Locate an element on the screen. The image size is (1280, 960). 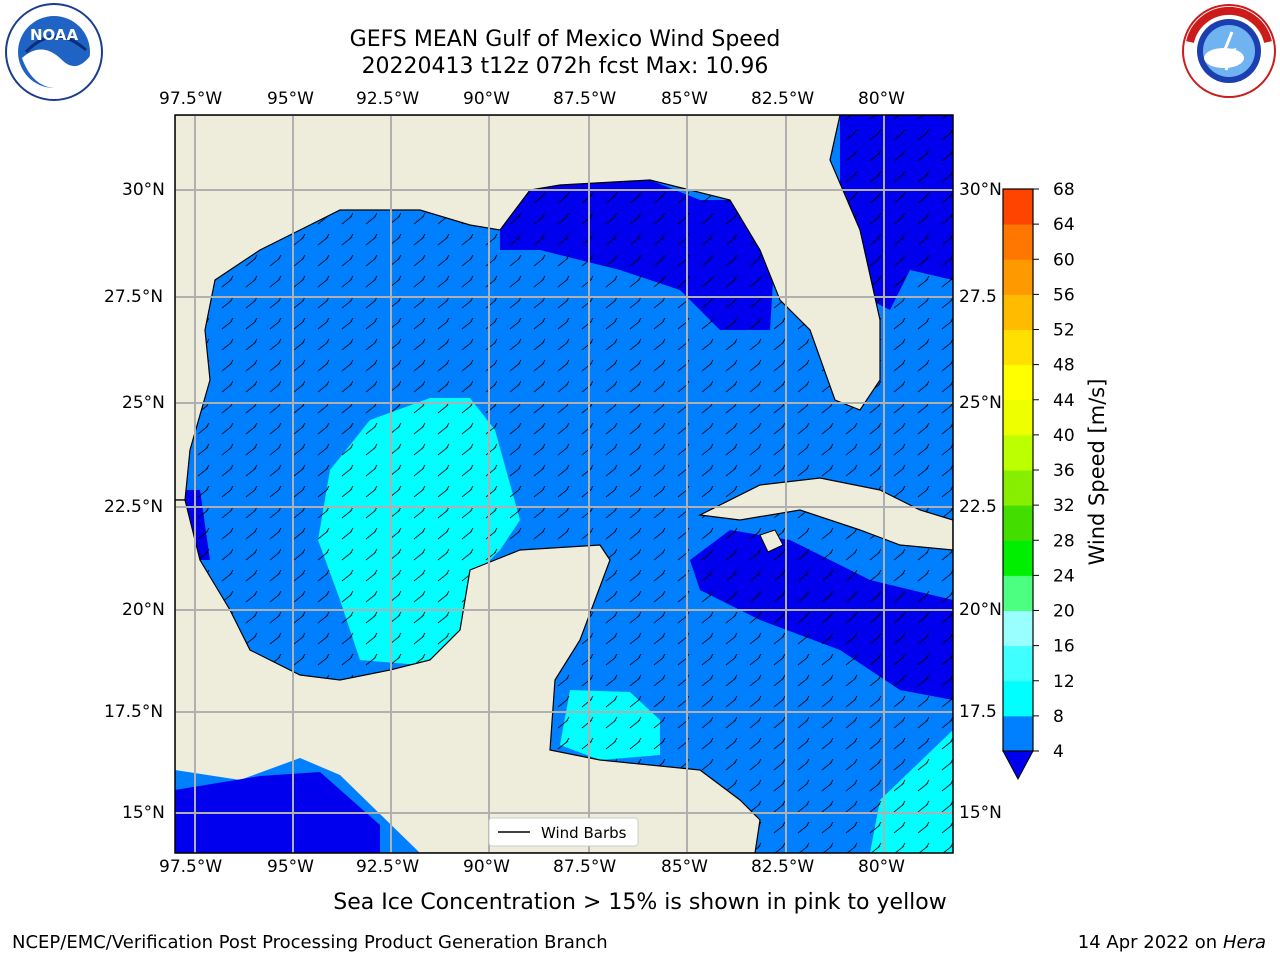
land-cuba is located at coordinates (825, 514).